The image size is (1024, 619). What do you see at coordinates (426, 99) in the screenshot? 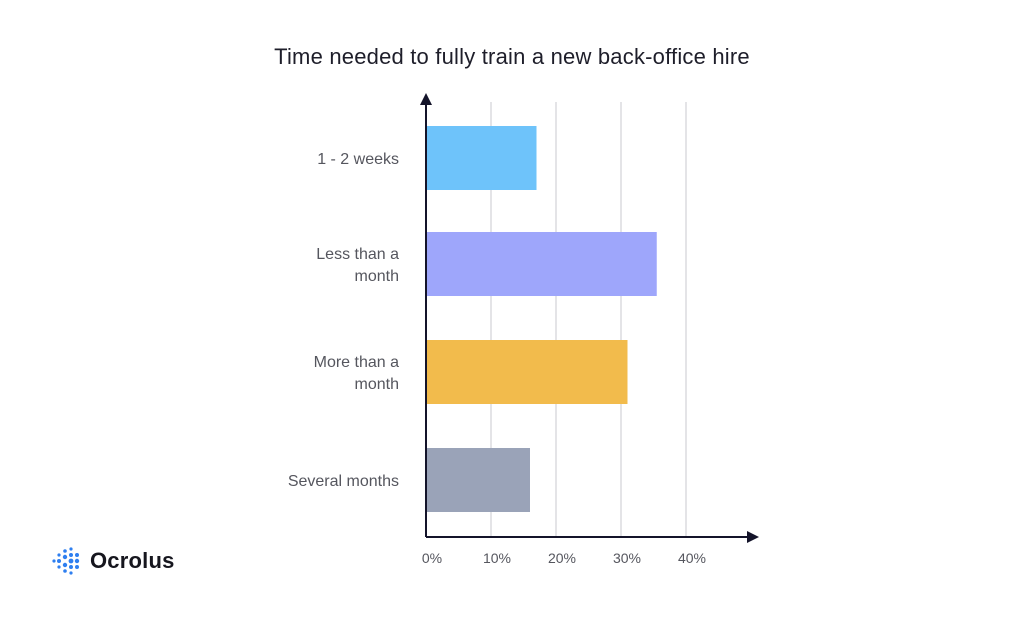
I see `y-axis-arrow` at bounding box center [426, 99].